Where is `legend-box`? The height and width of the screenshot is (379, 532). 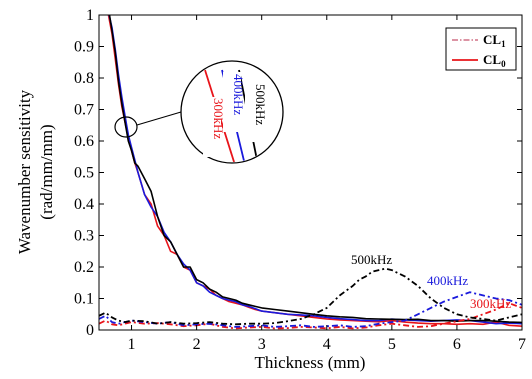
legend-box is located at coordinates (481, 49).